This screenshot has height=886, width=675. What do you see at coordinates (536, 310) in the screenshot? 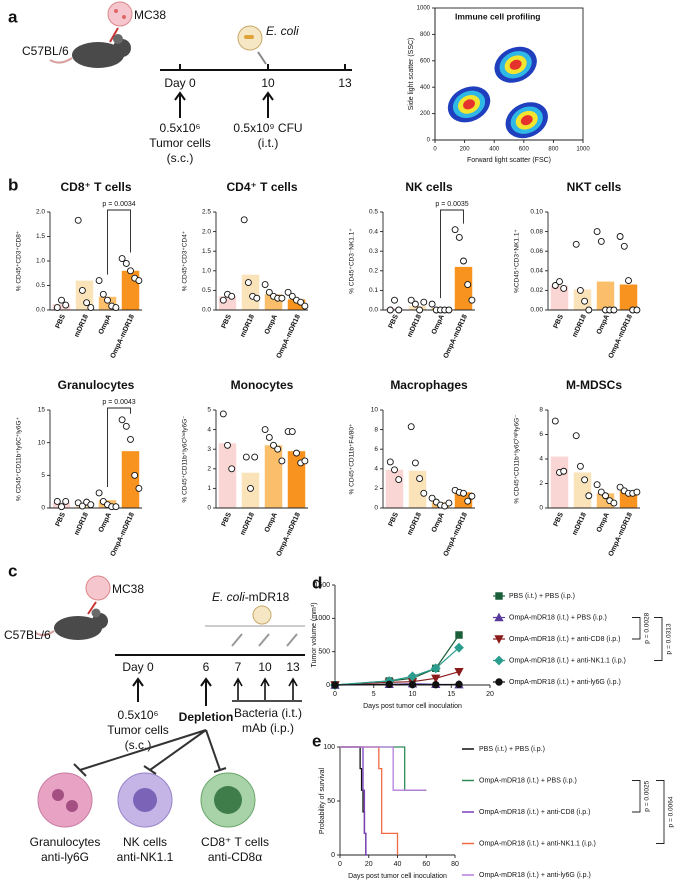
I see `y-tick-label: 0.00` at bounding box center [536, 310].